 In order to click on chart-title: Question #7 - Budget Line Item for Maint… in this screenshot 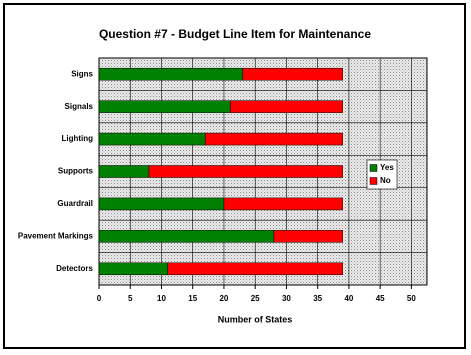, I will do `click(235, 34)`.